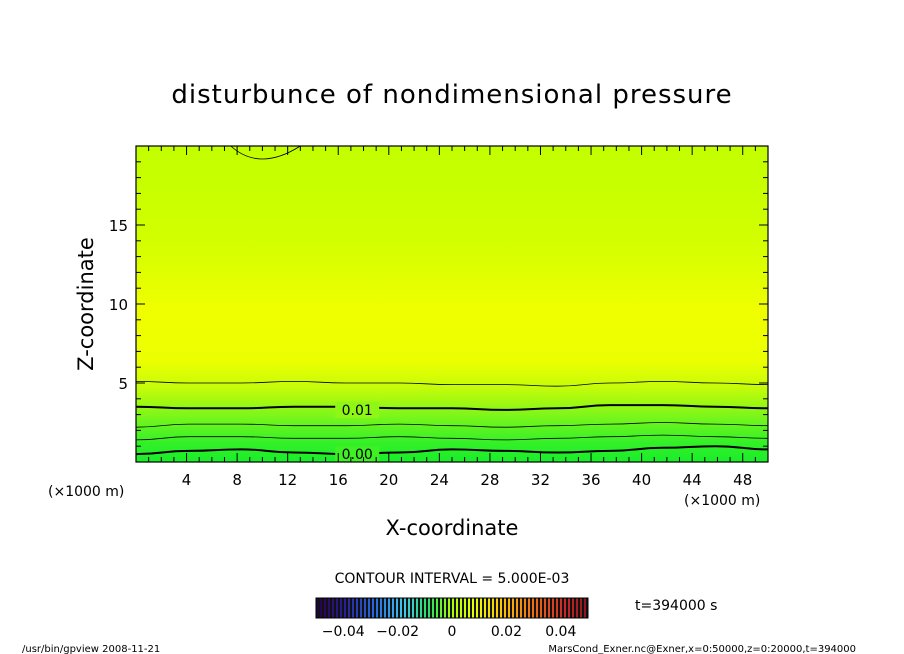  I want to click on time-text: t=394000 s, so click(676, 606).